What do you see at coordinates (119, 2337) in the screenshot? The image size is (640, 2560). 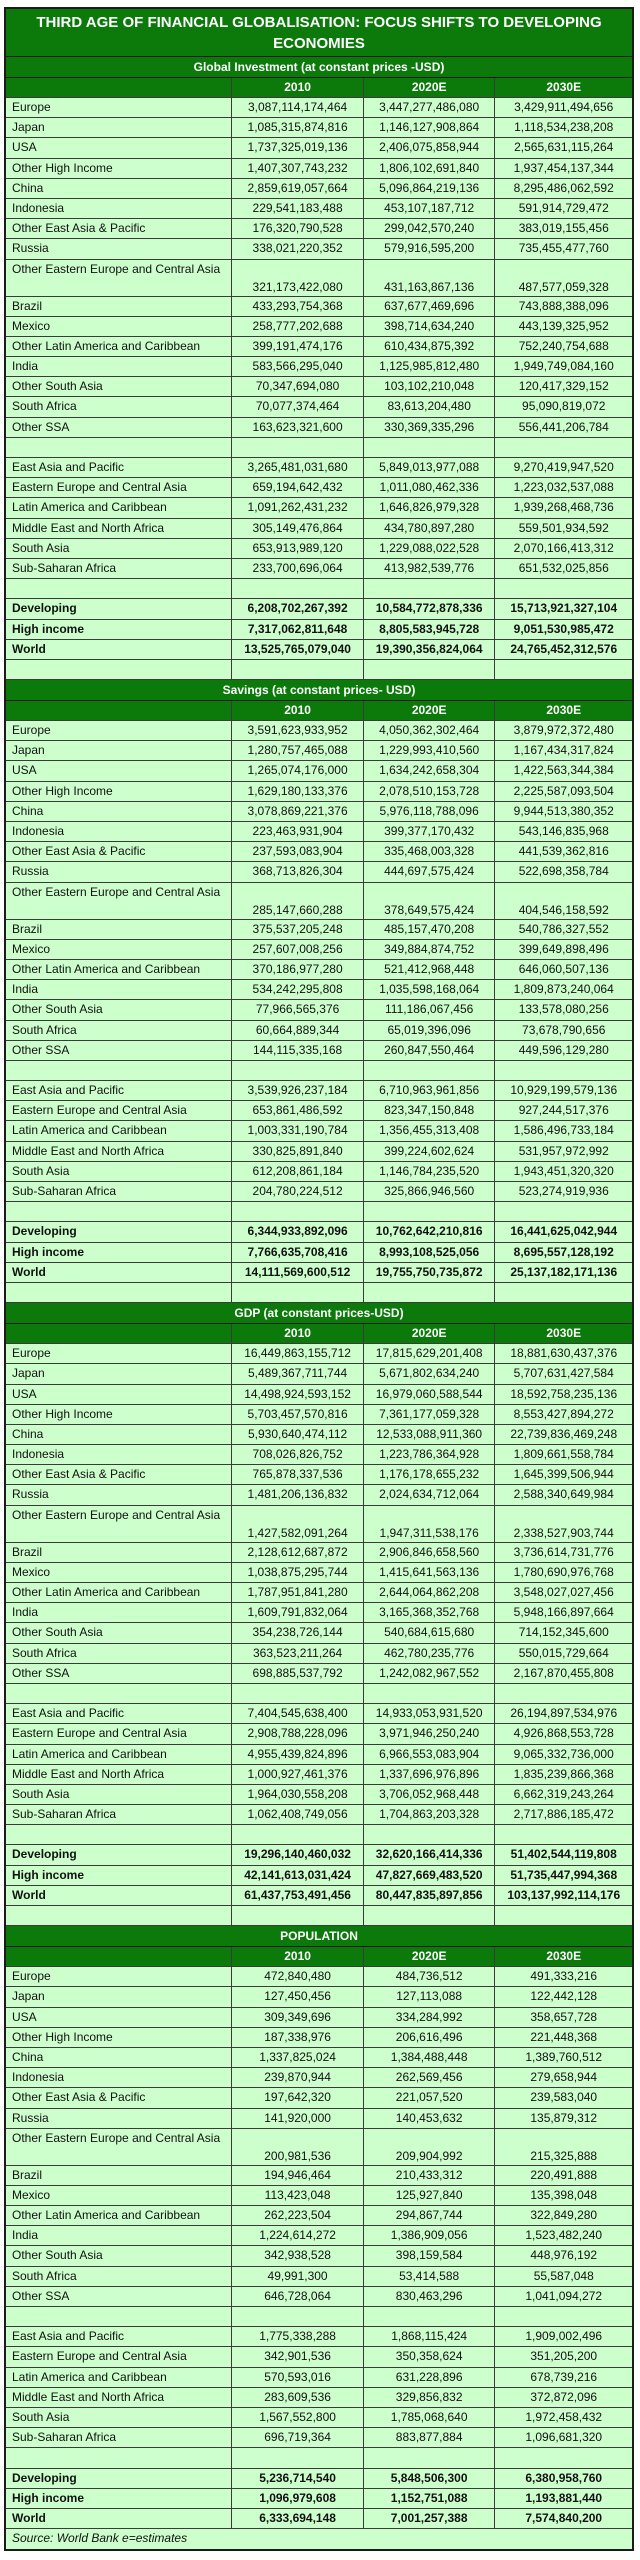 I see `row-label: East Asia and Pacific` at bounding box center [119, 2337].